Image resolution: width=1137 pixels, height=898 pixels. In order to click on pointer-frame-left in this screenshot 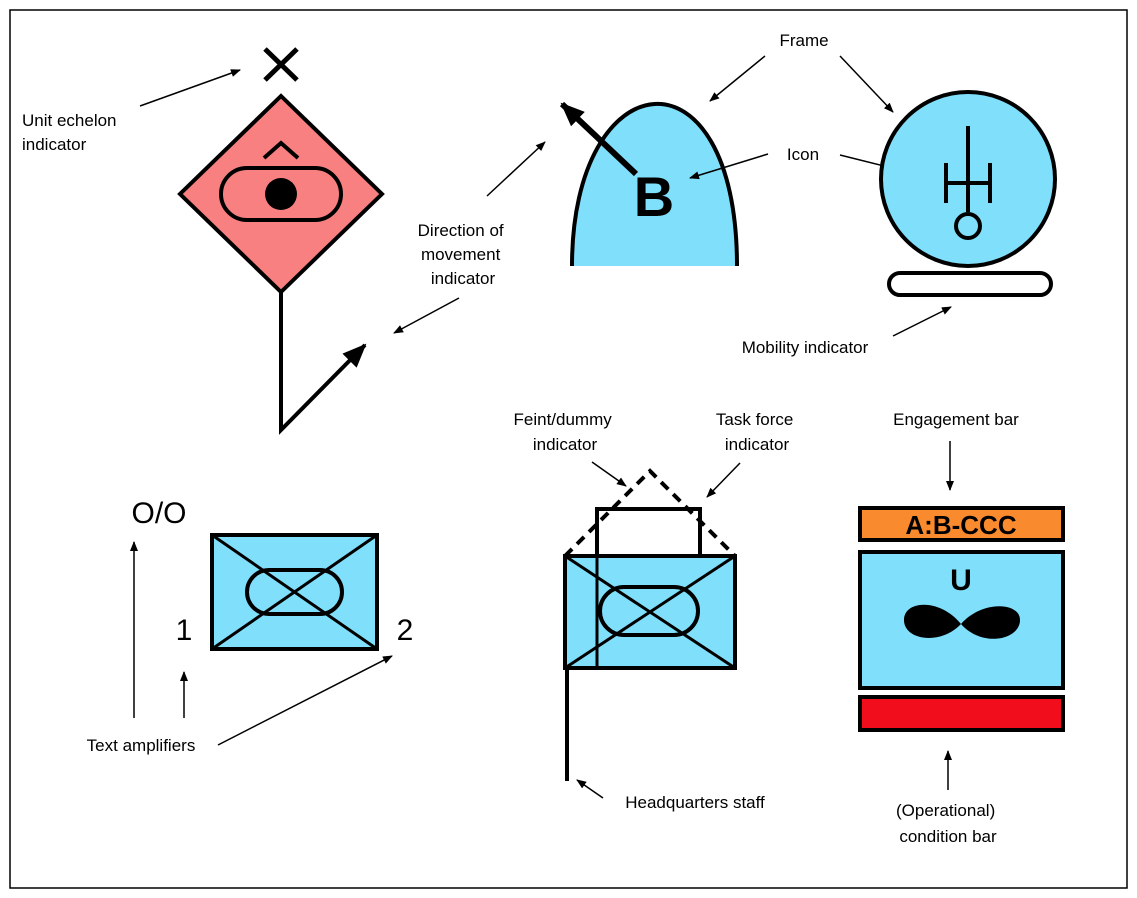, I will do `click(737, 78)`.